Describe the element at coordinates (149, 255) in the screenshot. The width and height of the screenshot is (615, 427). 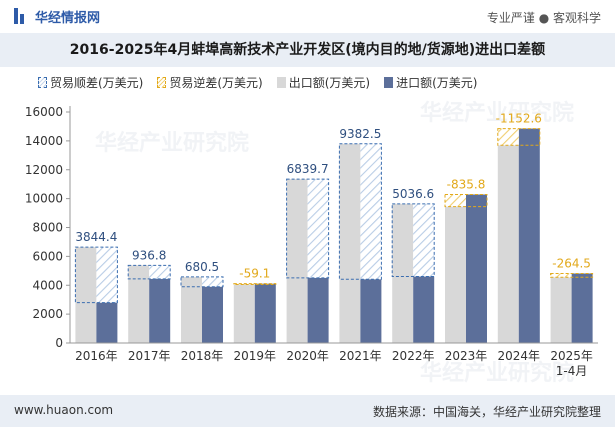
I see `balance-value-label: 936.8` at that location.